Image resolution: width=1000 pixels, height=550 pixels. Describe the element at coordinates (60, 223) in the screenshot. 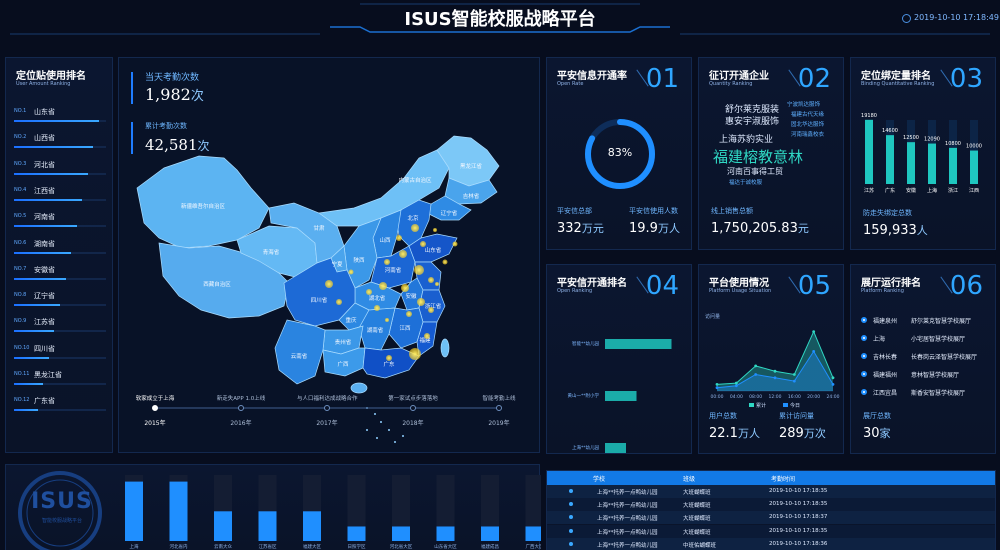

I see `ranking-item: NO.5 河南省` at that location.